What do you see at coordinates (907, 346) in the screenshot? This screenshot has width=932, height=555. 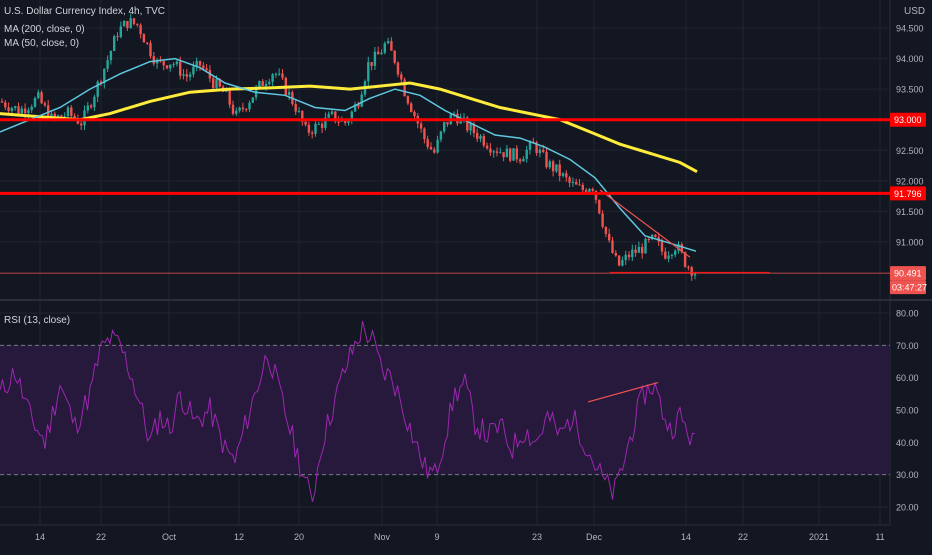 I see `rsi-tick-label: 70.00` at bounding box center [907, 346].